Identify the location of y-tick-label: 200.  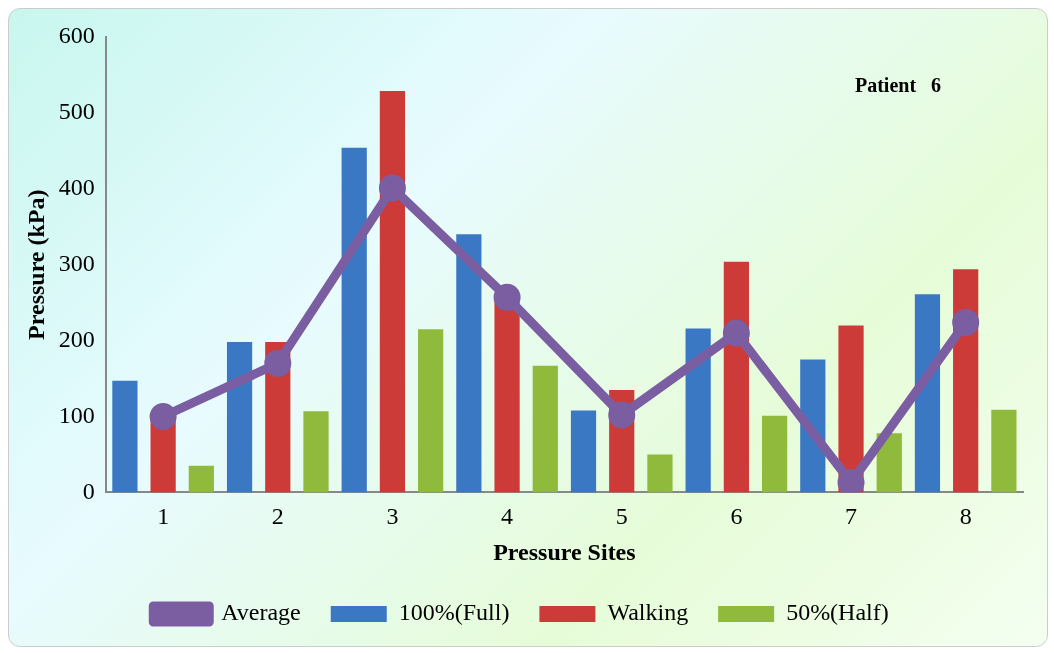
(76, 338).